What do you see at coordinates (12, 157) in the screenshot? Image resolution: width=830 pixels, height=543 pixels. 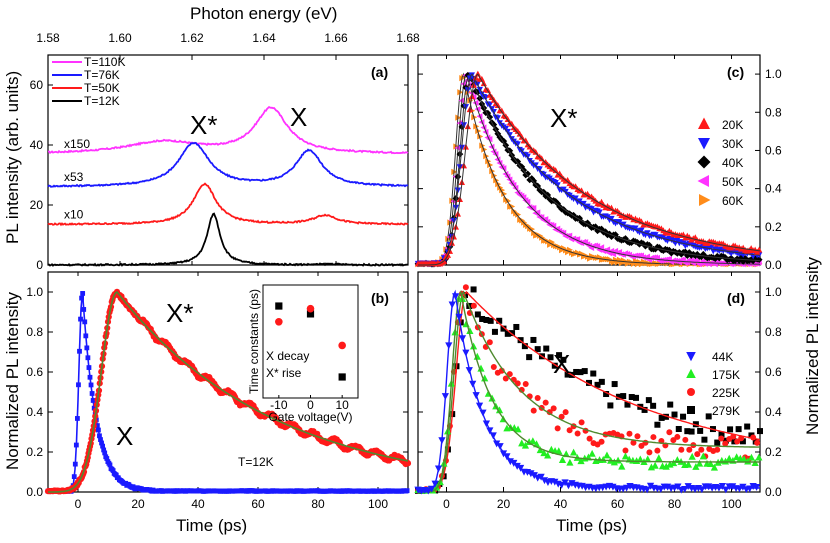 I see `panel-a-ylabel: PL intensity (arb. units)` at bounding box center [12, 157].